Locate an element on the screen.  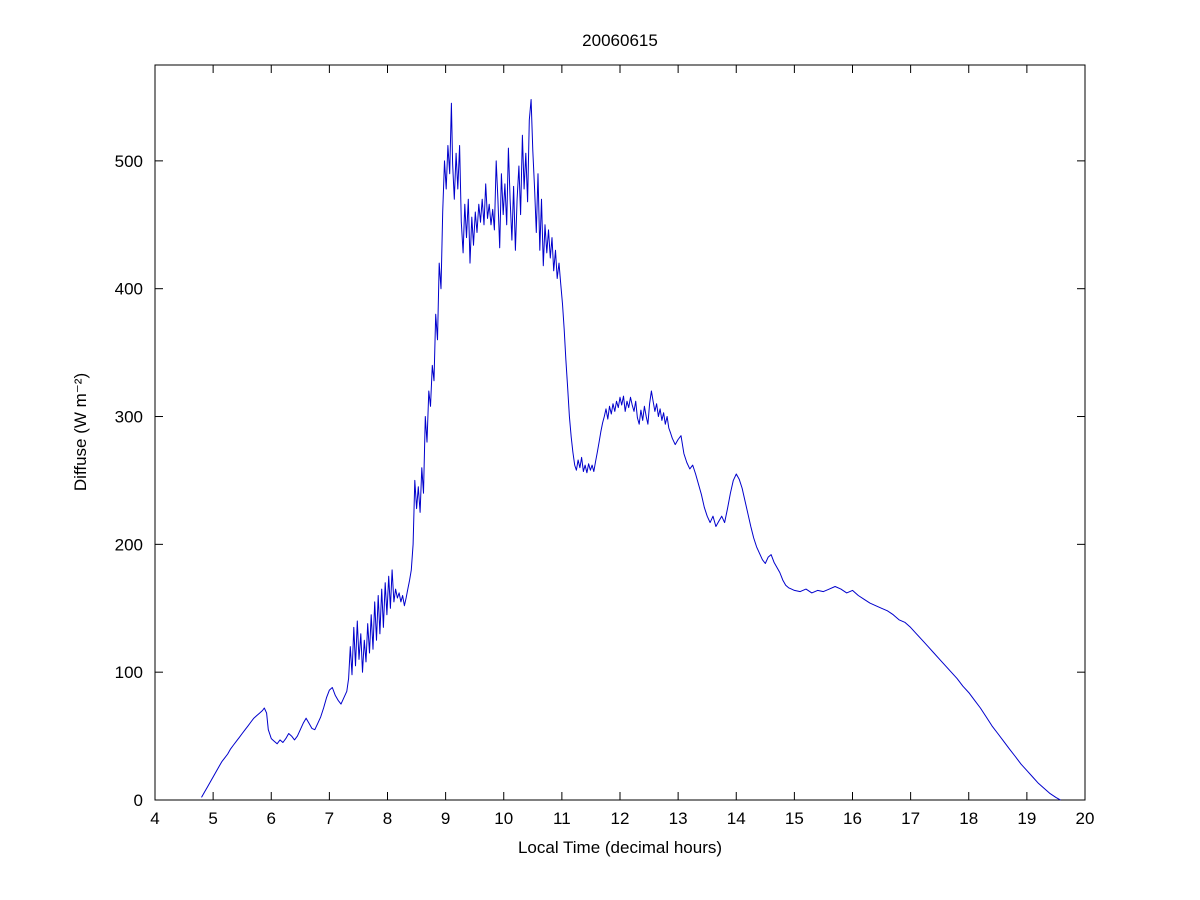
x-tick-label: 12 is located at coordinates (620, 818).